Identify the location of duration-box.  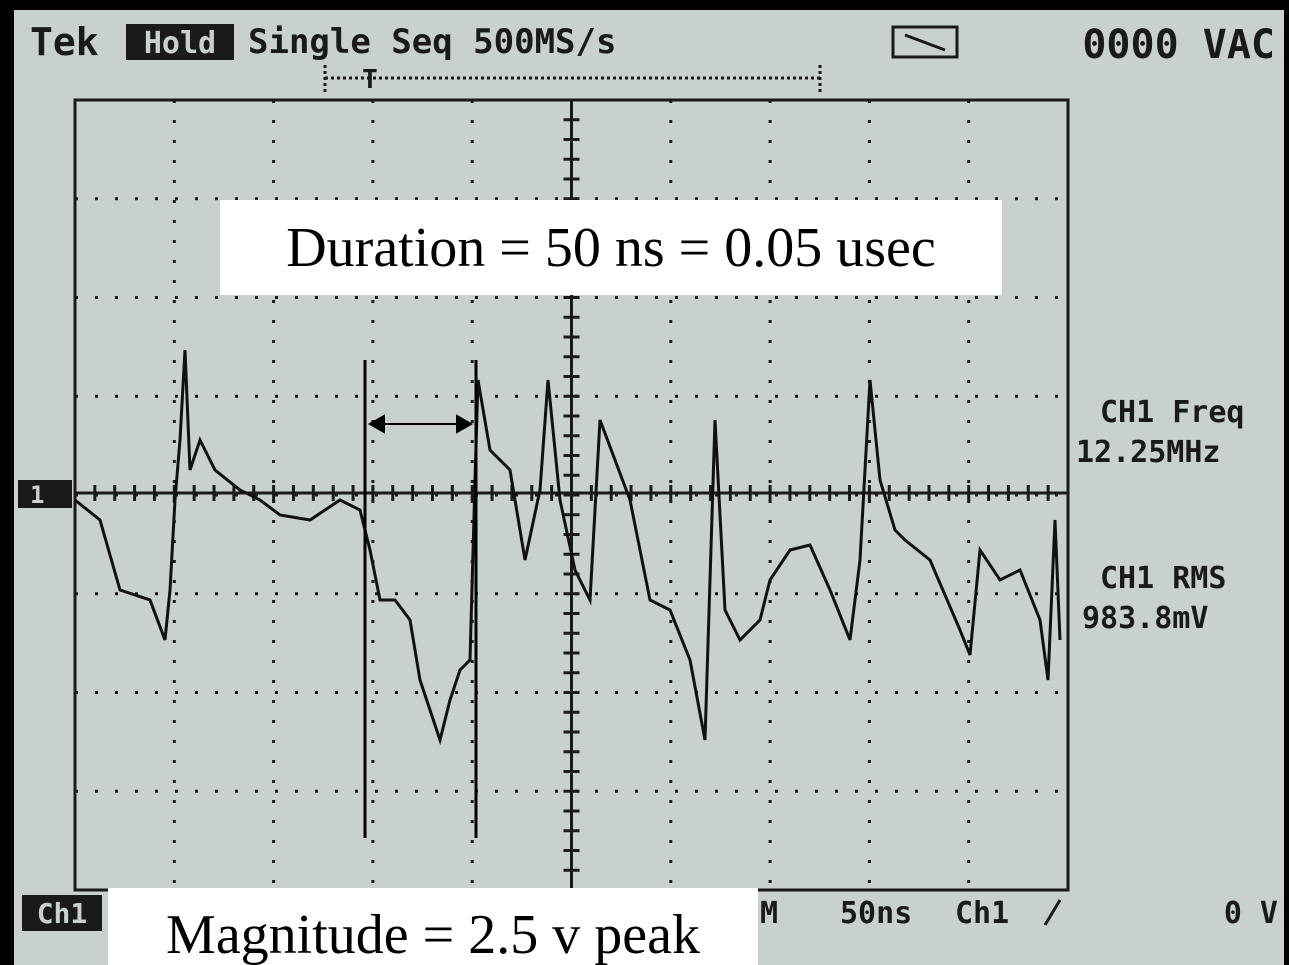
(611, 247).